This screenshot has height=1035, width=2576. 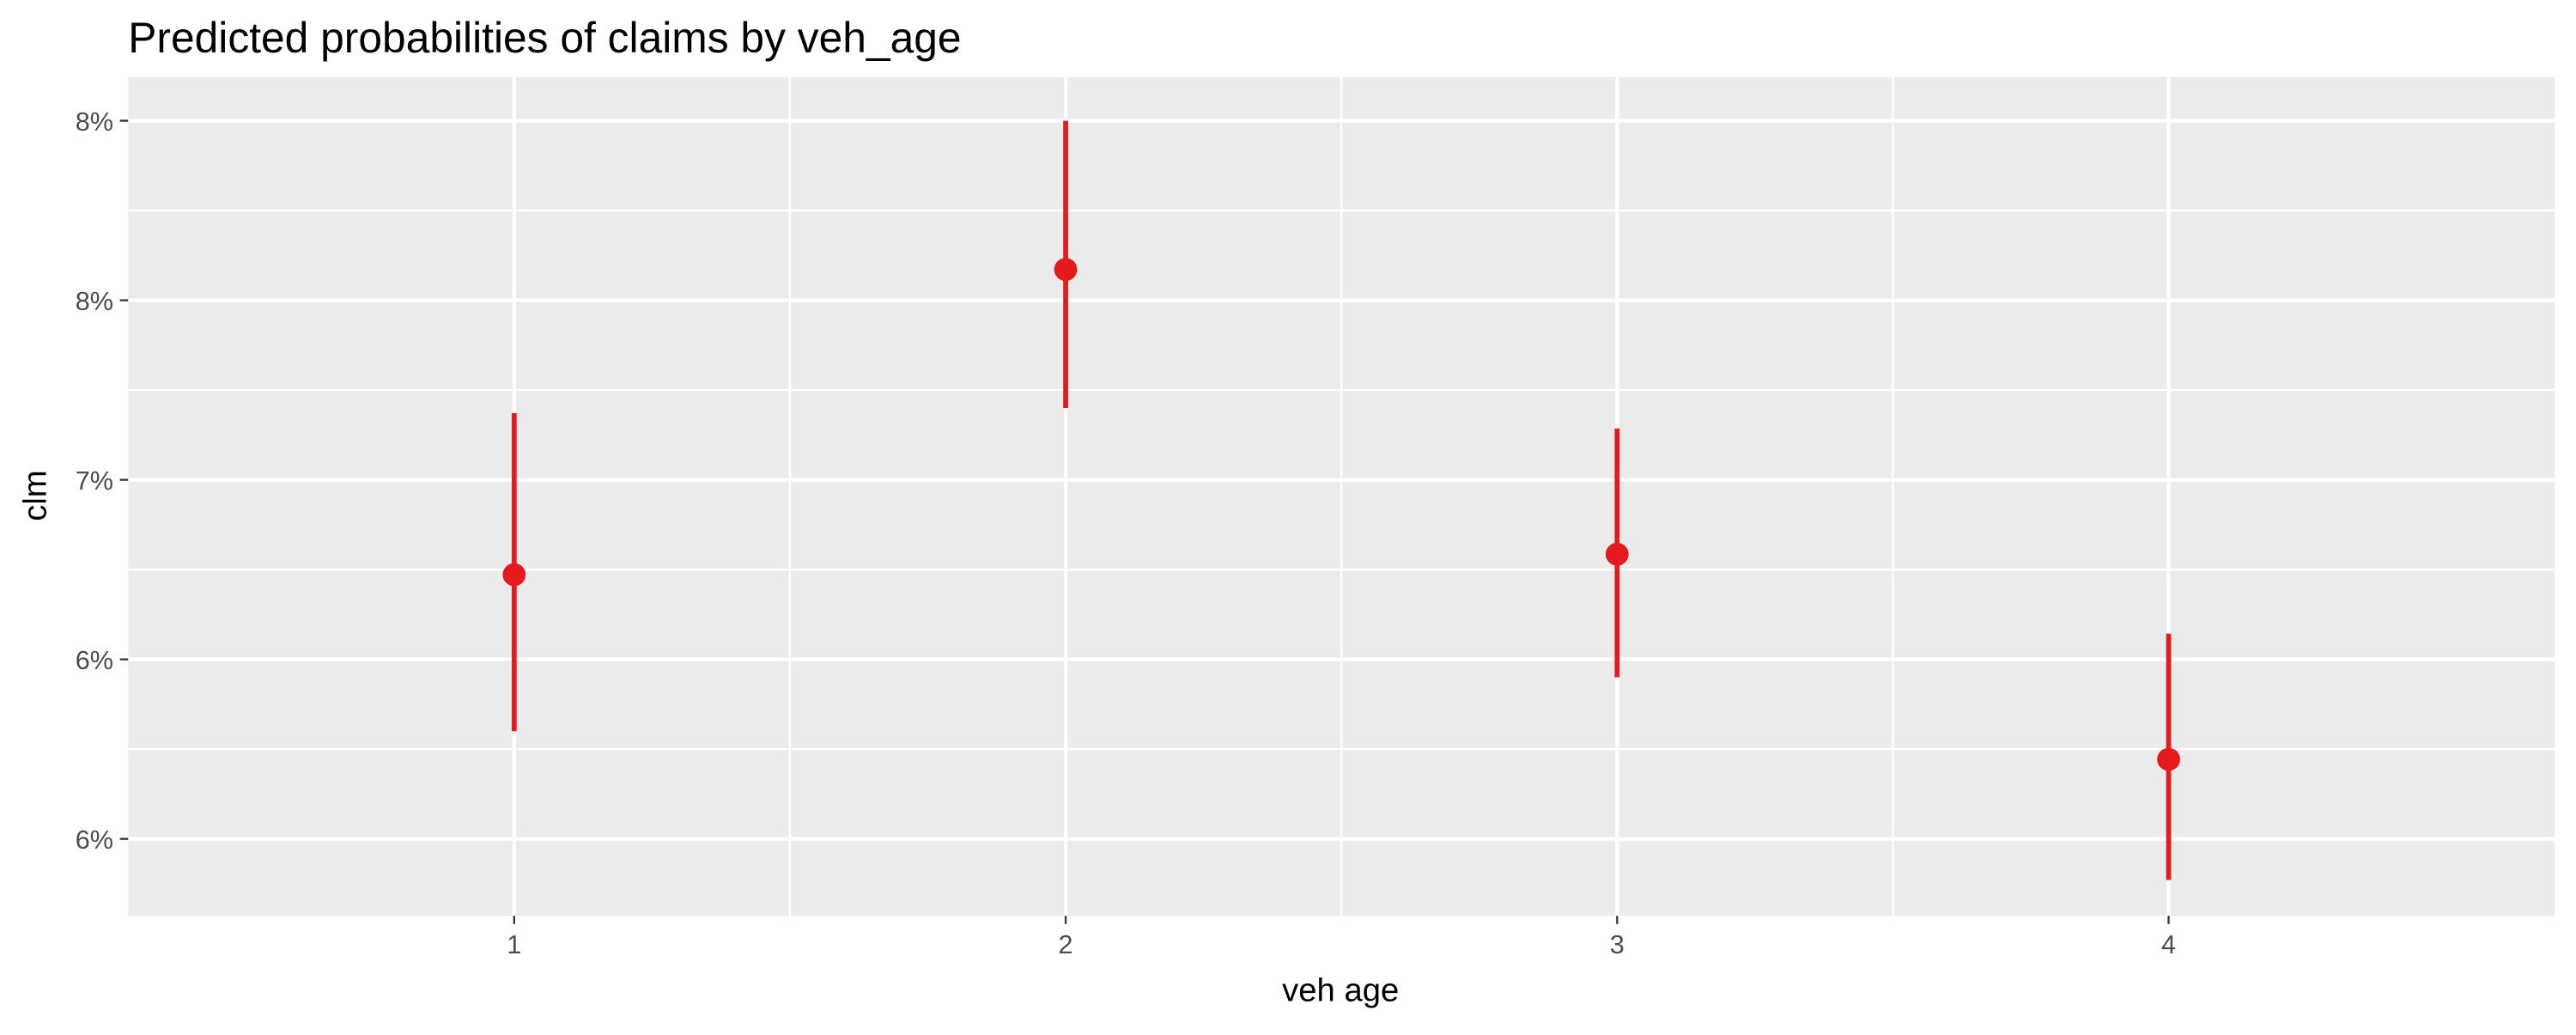 I want to click on x-tick-label: 4, so click(x=2168, y=944).